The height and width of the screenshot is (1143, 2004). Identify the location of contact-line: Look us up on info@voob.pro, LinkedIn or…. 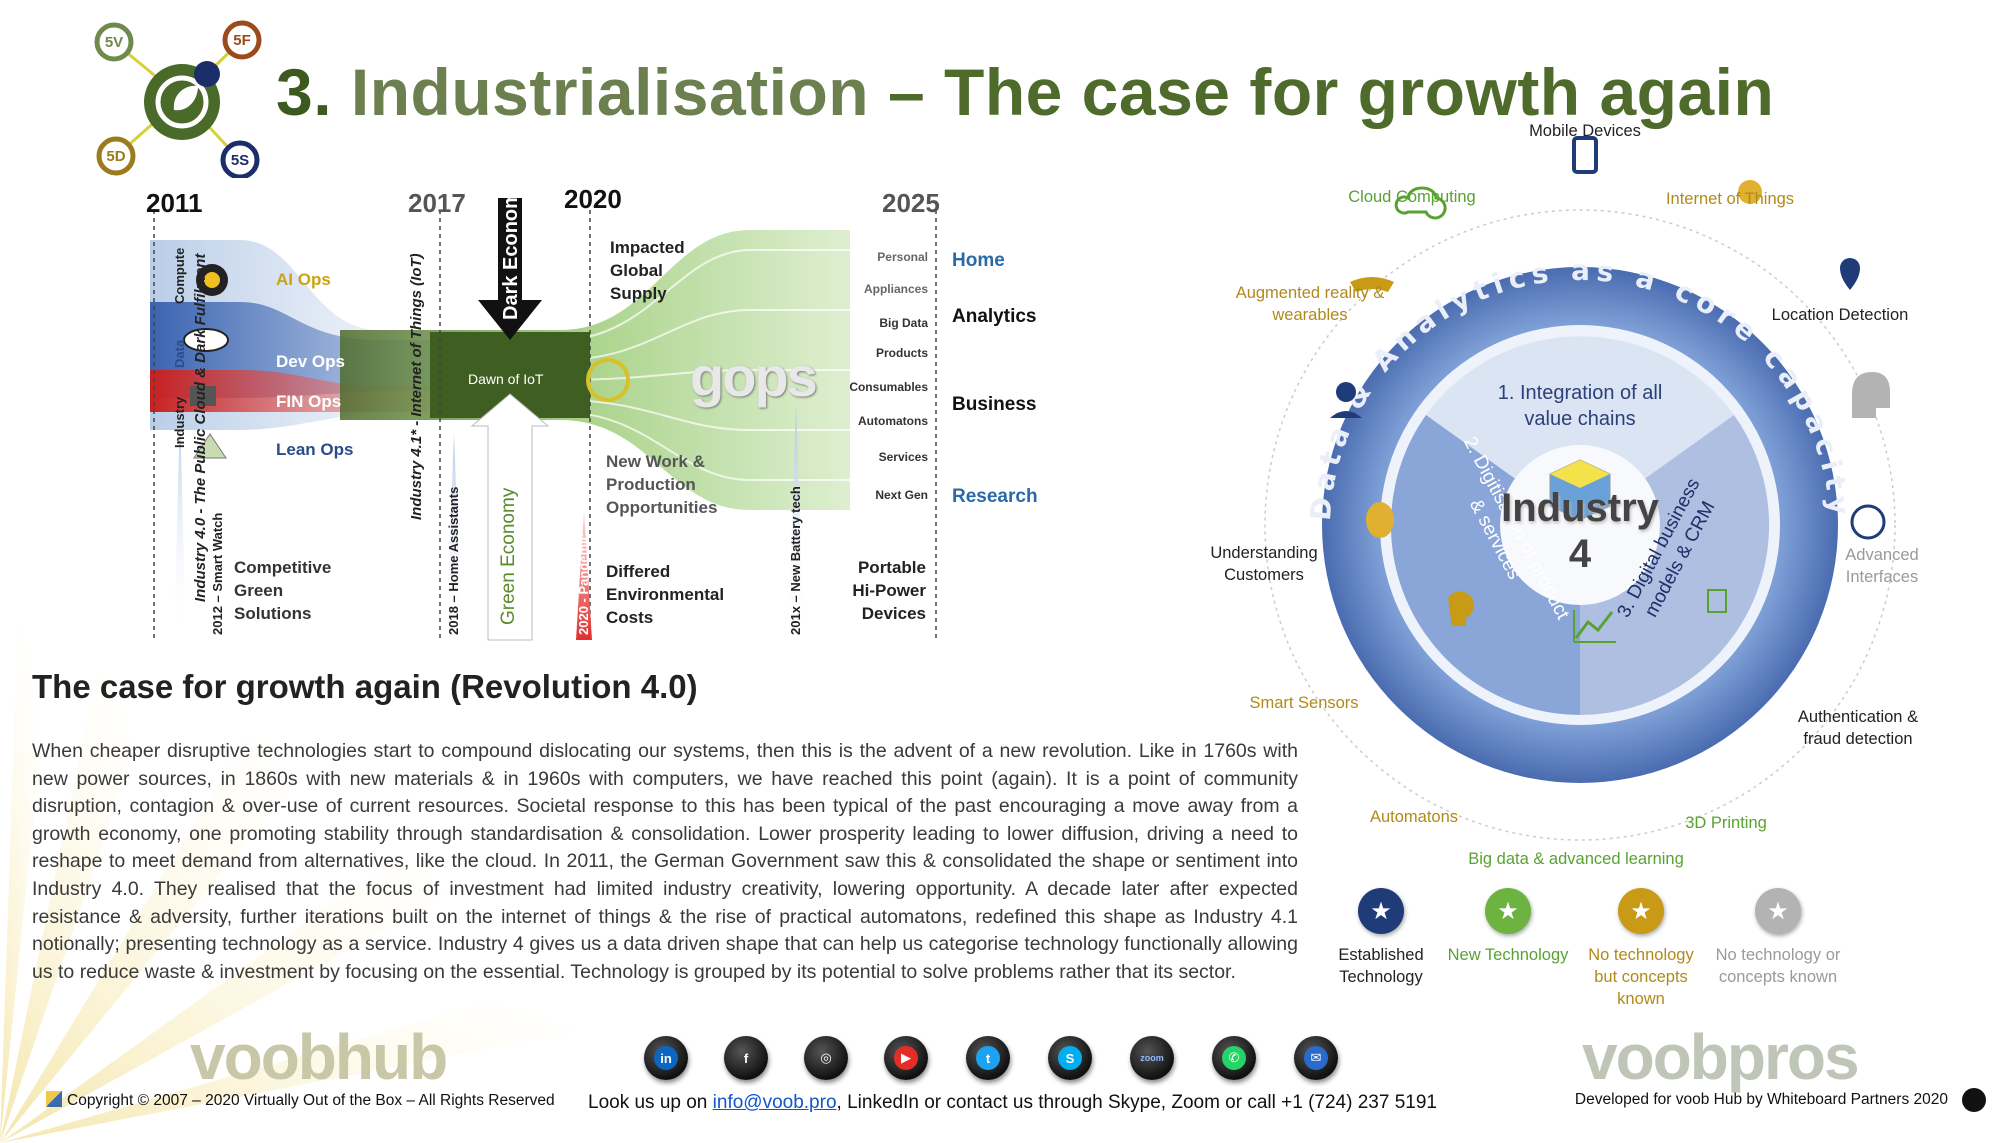
(1012, 1102).